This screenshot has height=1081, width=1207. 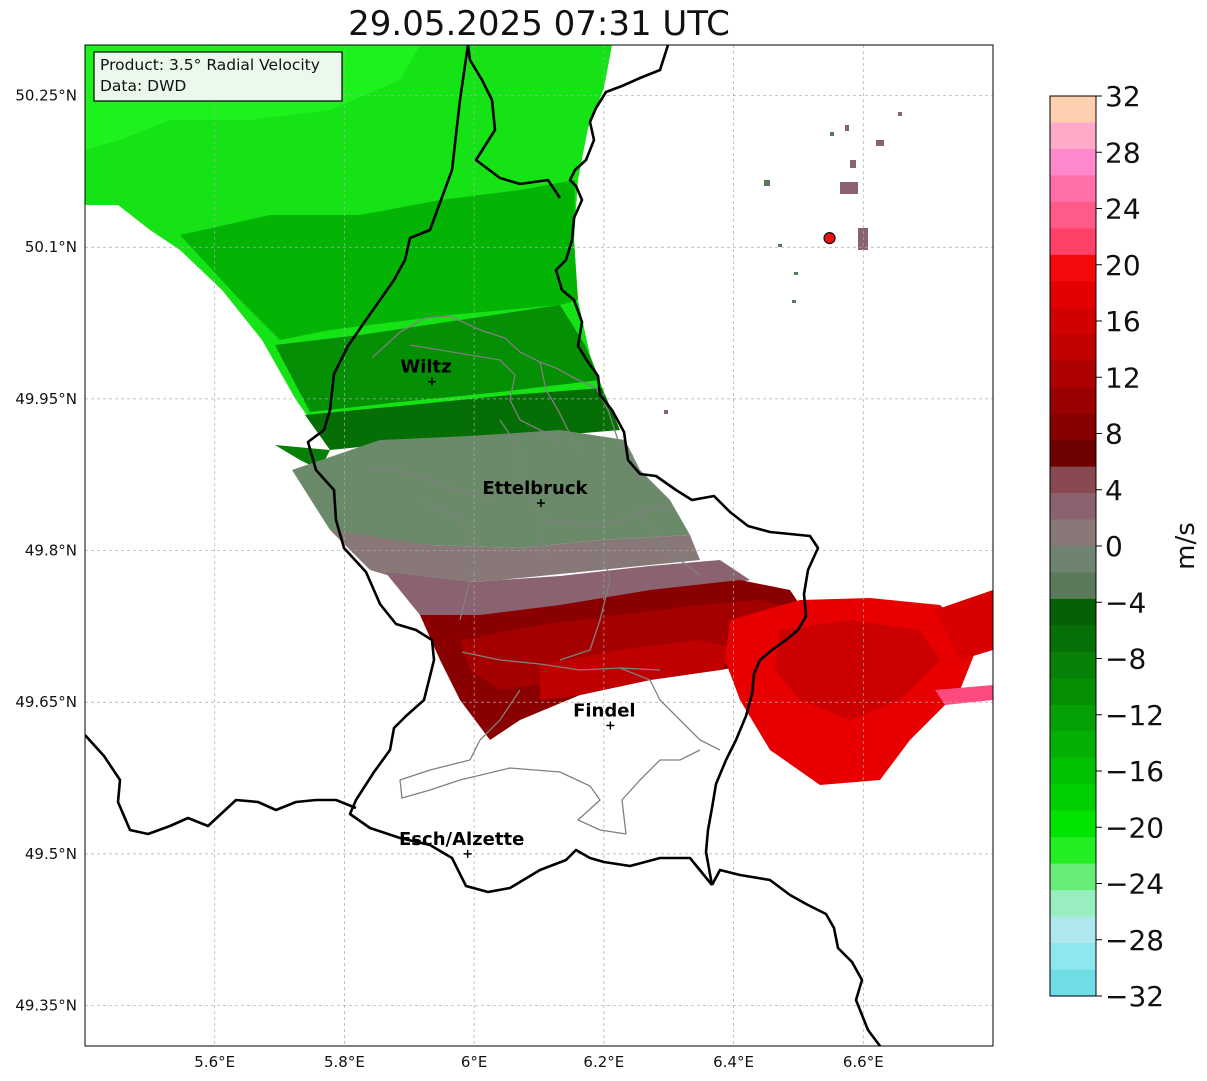 I want to click on city-findel: Findel, so click(x=604, y=715).